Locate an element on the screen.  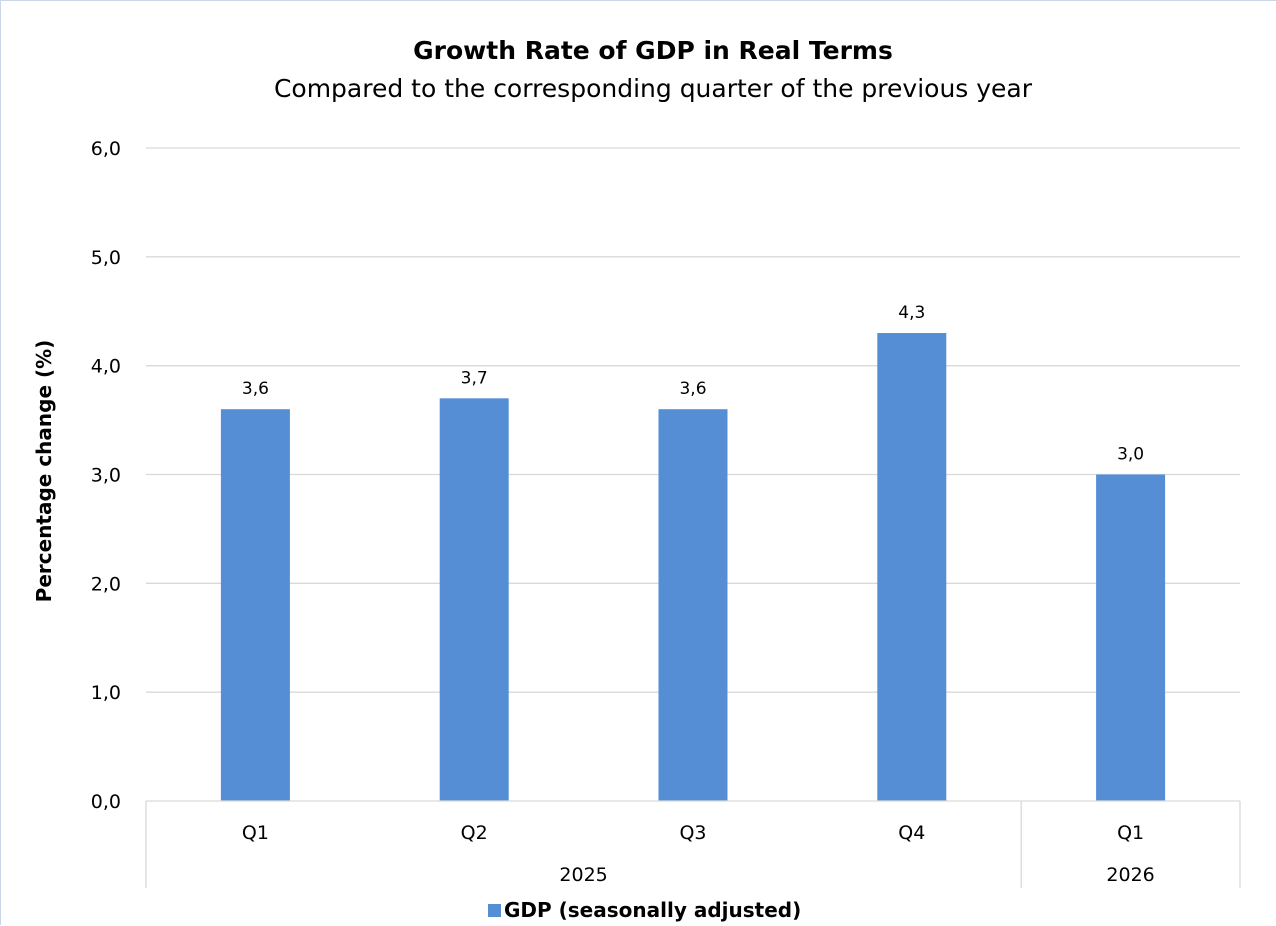
y-tick-label: 2,0 is located at coordinates (106, 584).